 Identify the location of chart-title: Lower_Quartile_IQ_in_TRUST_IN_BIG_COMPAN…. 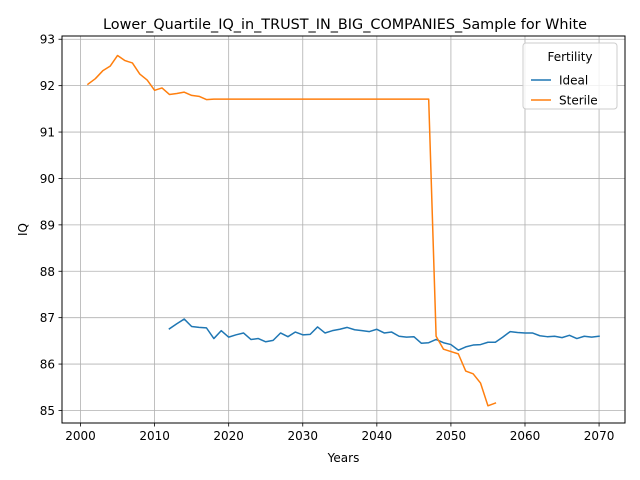
(345, 25).